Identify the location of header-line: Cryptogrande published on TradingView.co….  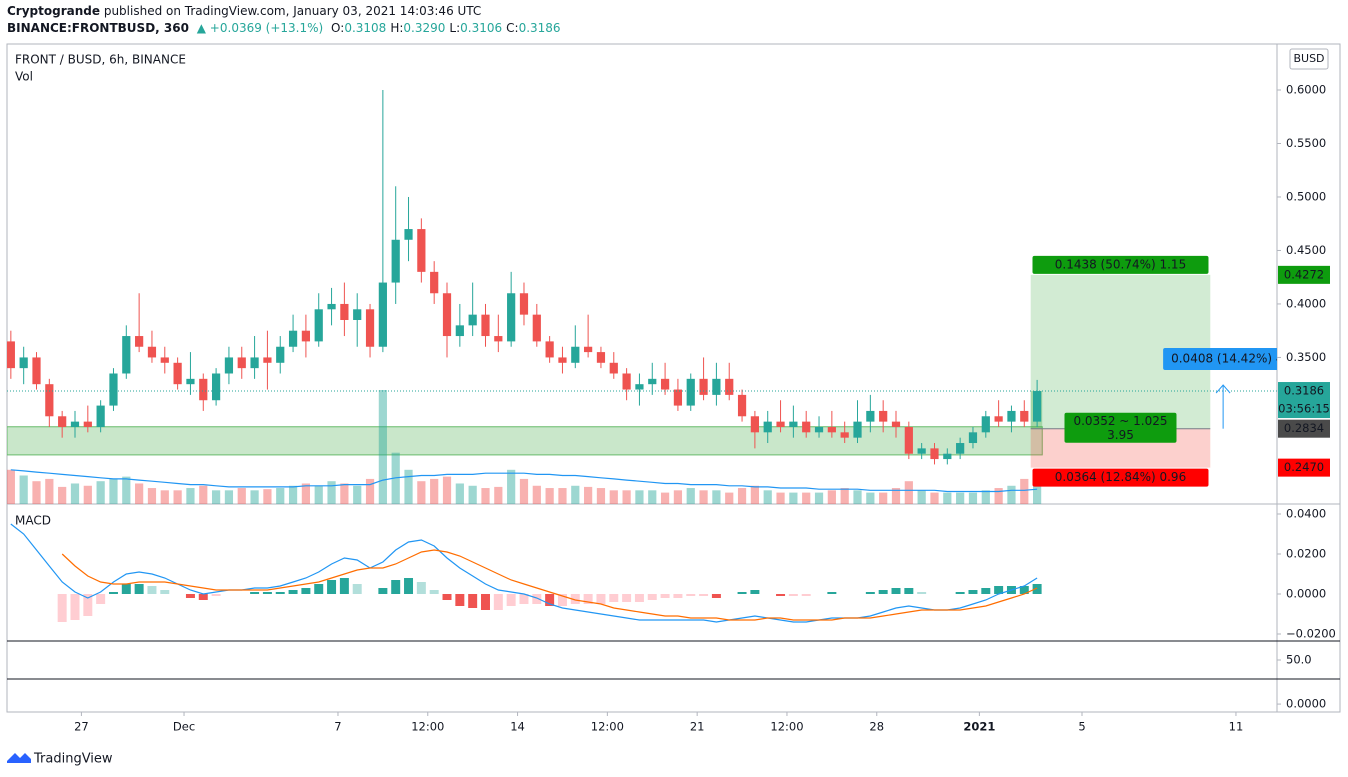
(246, 11).